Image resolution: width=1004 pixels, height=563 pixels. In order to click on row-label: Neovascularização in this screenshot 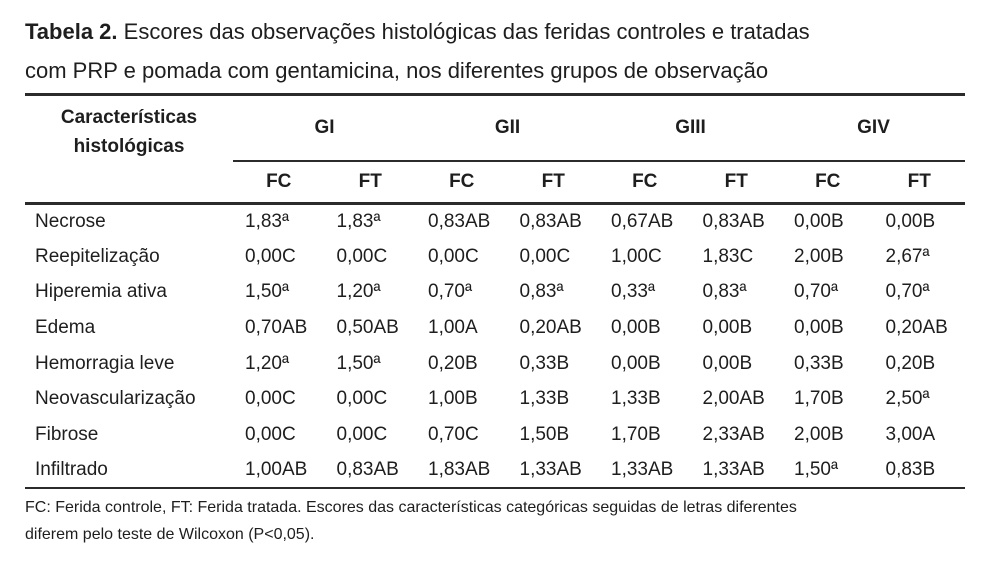, I will do `click(115, 399)`.